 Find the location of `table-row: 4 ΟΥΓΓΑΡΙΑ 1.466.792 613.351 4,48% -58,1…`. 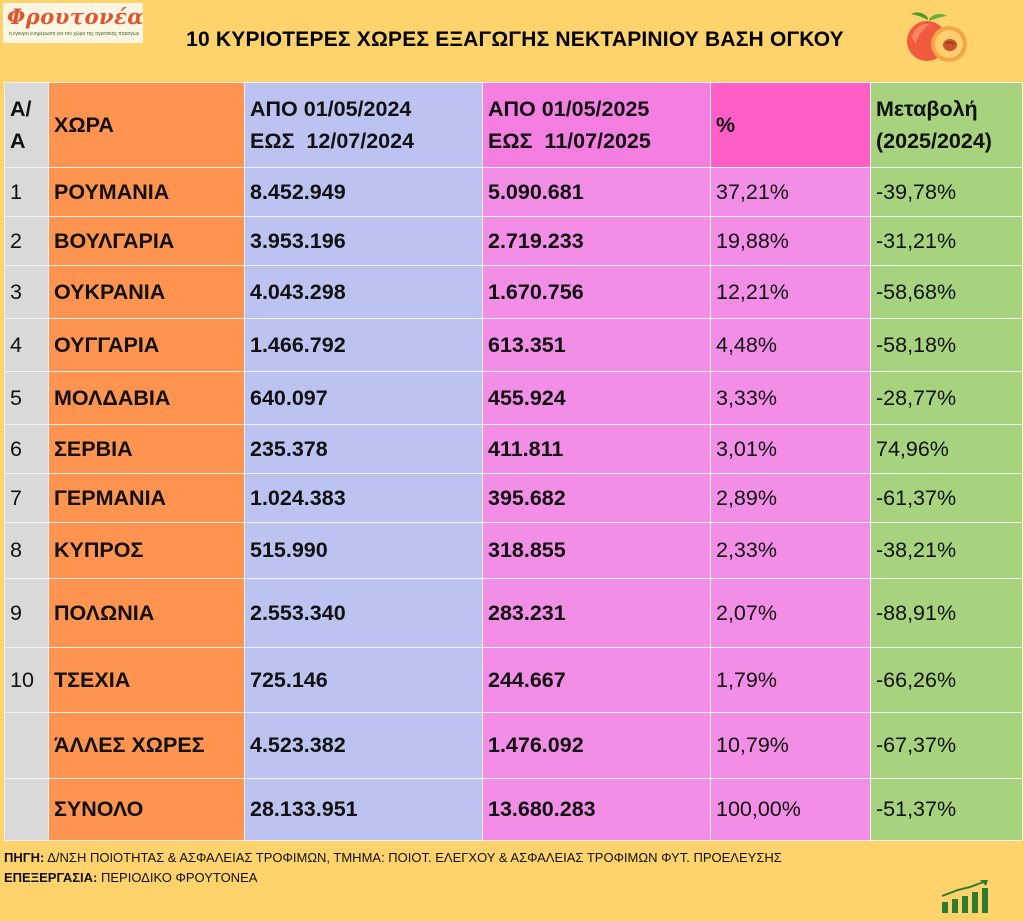

table-row: 4 ΟΥΓΓΑΡΙΑ 1.466.792 613.351 4,48% -58,1… is located at coordinates (513, 345).